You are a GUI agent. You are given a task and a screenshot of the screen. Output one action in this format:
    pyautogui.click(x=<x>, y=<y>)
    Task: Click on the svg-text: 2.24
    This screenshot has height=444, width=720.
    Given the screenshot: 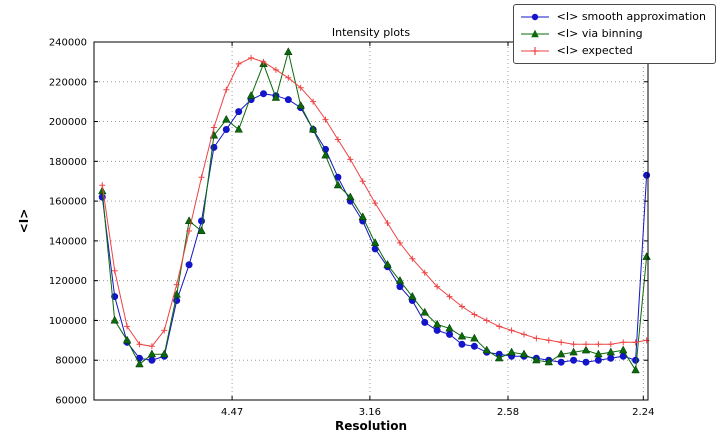 What is the action you would take?
    pyautogui.click(x=643, y=412)
    